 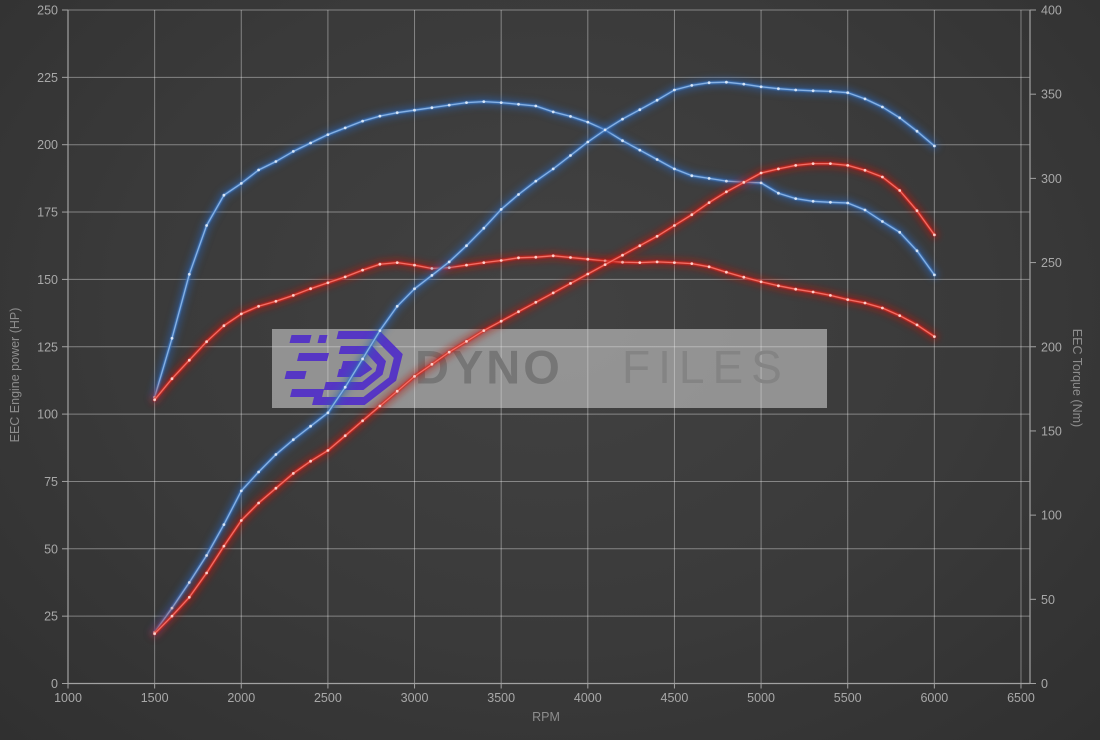 What do you see at coordinates (51, 549) in the screenshot?
I see `left-tick-label: 50` at bounding box center [51, 549].